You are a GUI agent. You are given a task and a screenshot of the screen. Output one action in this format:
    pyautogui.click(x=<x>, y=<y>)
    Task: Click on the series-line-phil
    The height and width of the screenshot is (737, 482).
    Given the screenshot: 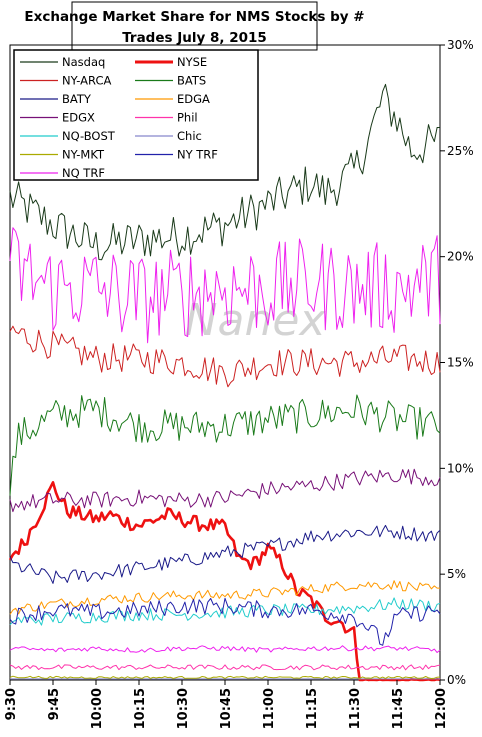 What is the action you would take?
    pyautogui.click(x=225, y=667)
    